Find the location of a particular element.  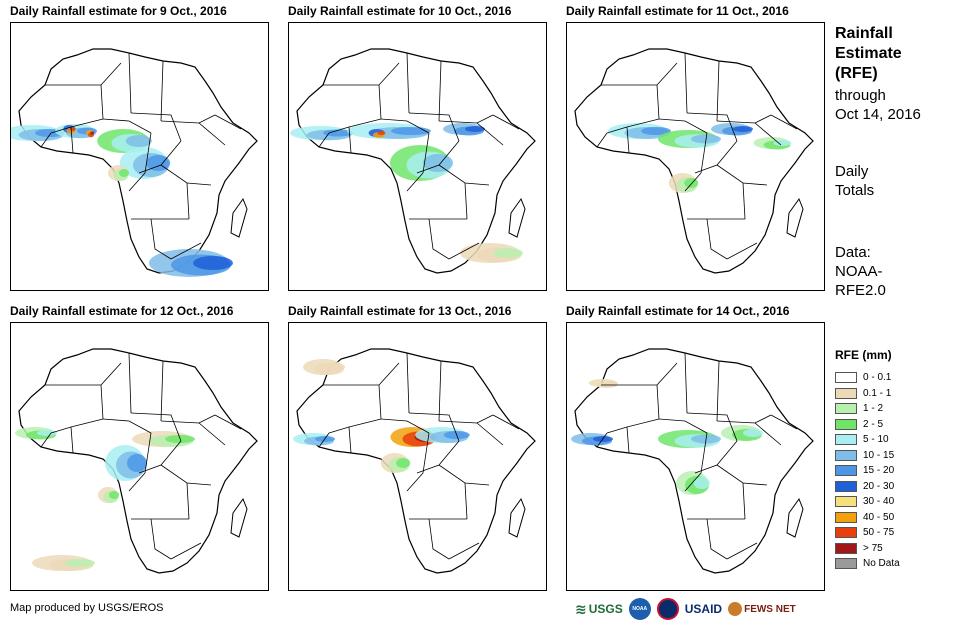

usgs-logo-text: USGS is located at coordinates (605, 609).